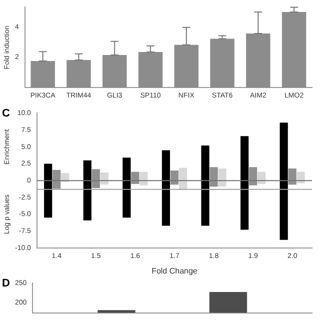 The width and height of the screenshot is (320, 320). Describe the element at coordinates (175, 271) in the screenshot. I see `x-axis-title: Fold Change` at that location.